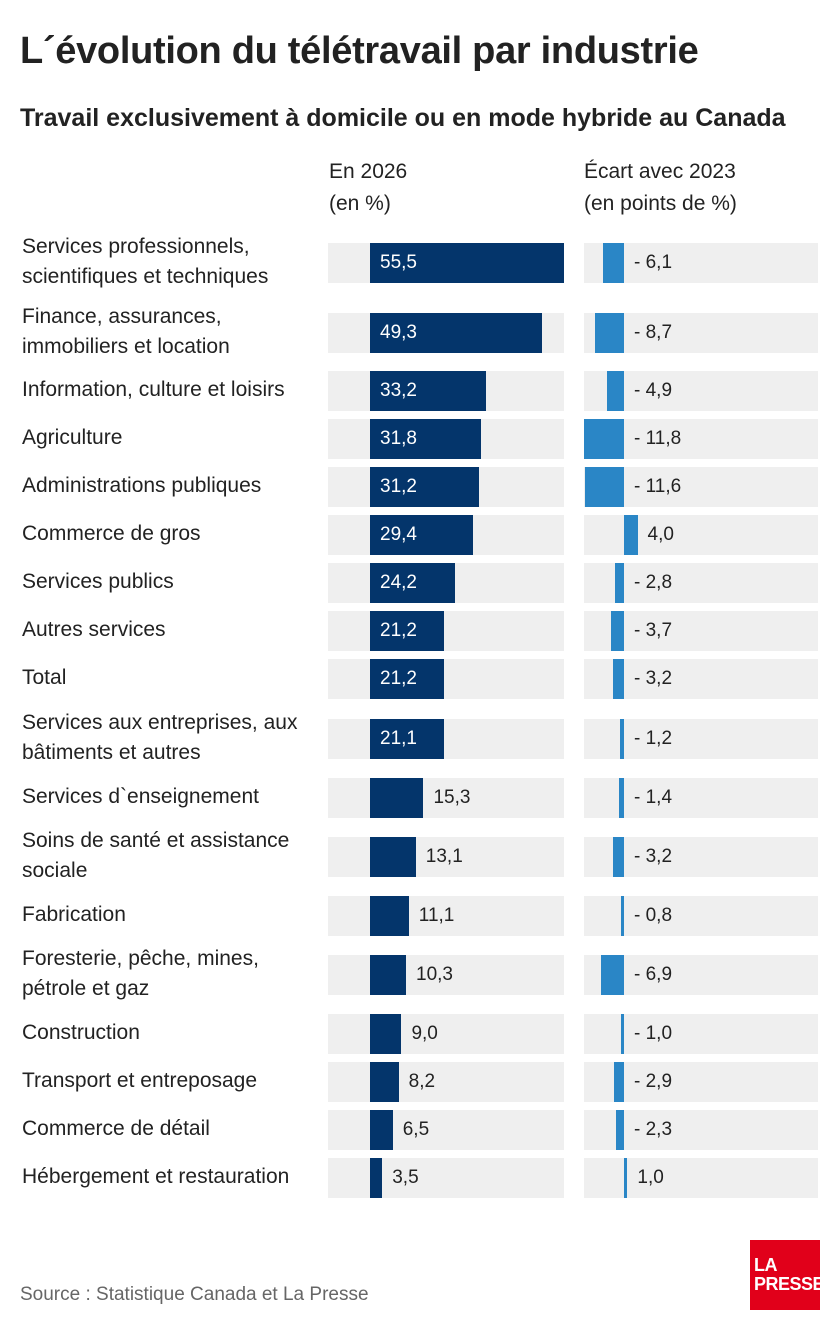 This screenshot has width=840, height=1330. What do you see at coordinates (398, 438) in the screenshot?
I see `value-label-2026: 31,8` at bounding box center [398, 438].